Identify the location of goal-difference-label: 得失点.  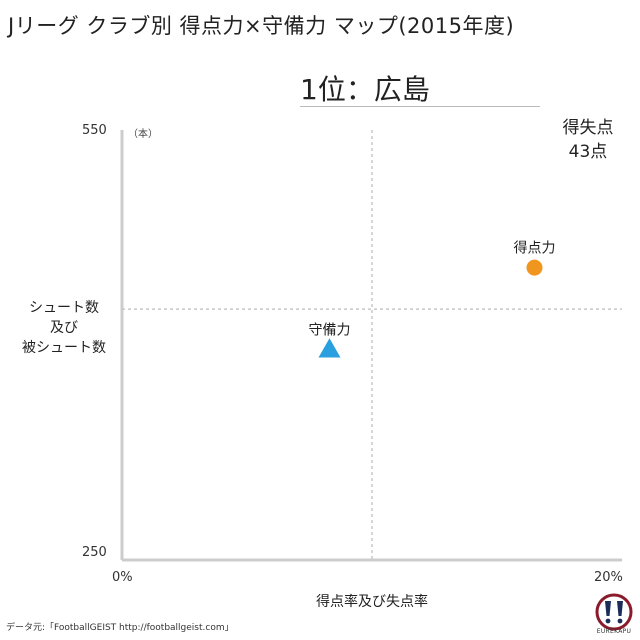
(588, 128).